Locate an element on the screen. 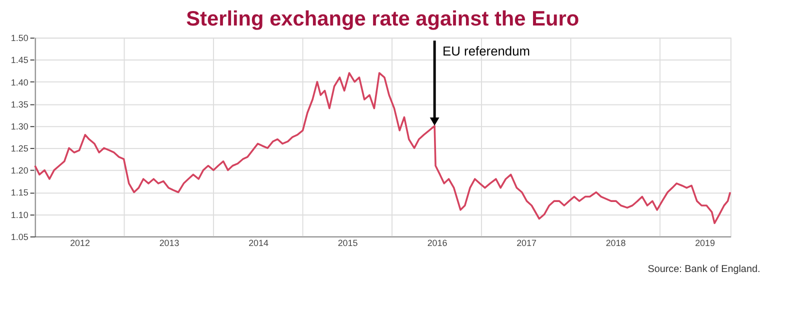  y-tick-label: 1.10 is located at coordinates (19, 215).